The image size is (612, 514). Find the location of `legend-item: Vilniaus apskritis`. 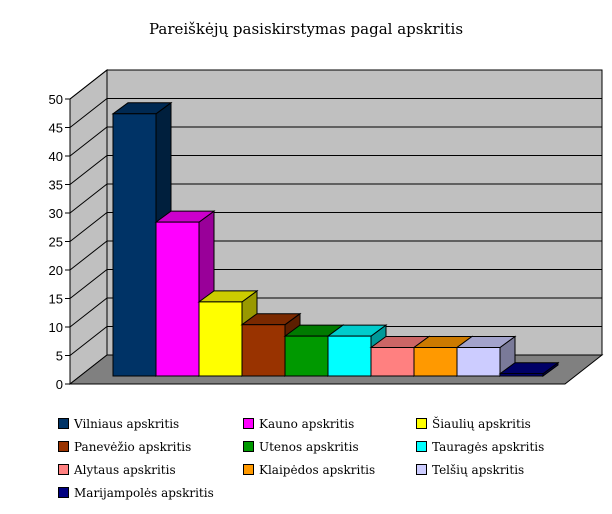

legend-item: Vilniaus apskritis is located at coordinates (118, 424).